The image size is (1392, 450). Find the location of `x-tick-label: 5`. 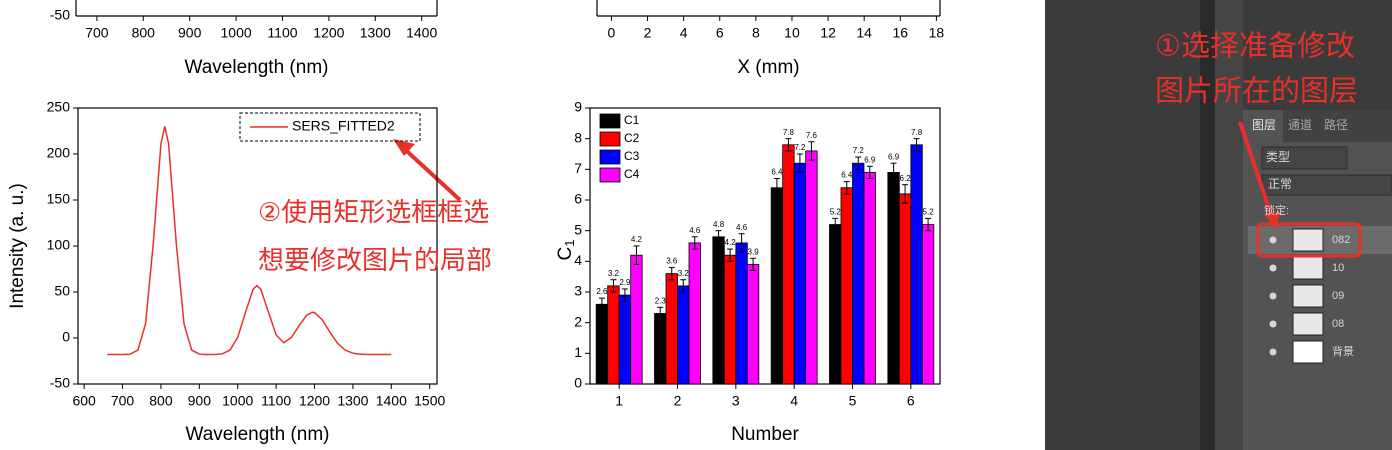

x-tick-label: 5 is located at coordinates (853, 401).